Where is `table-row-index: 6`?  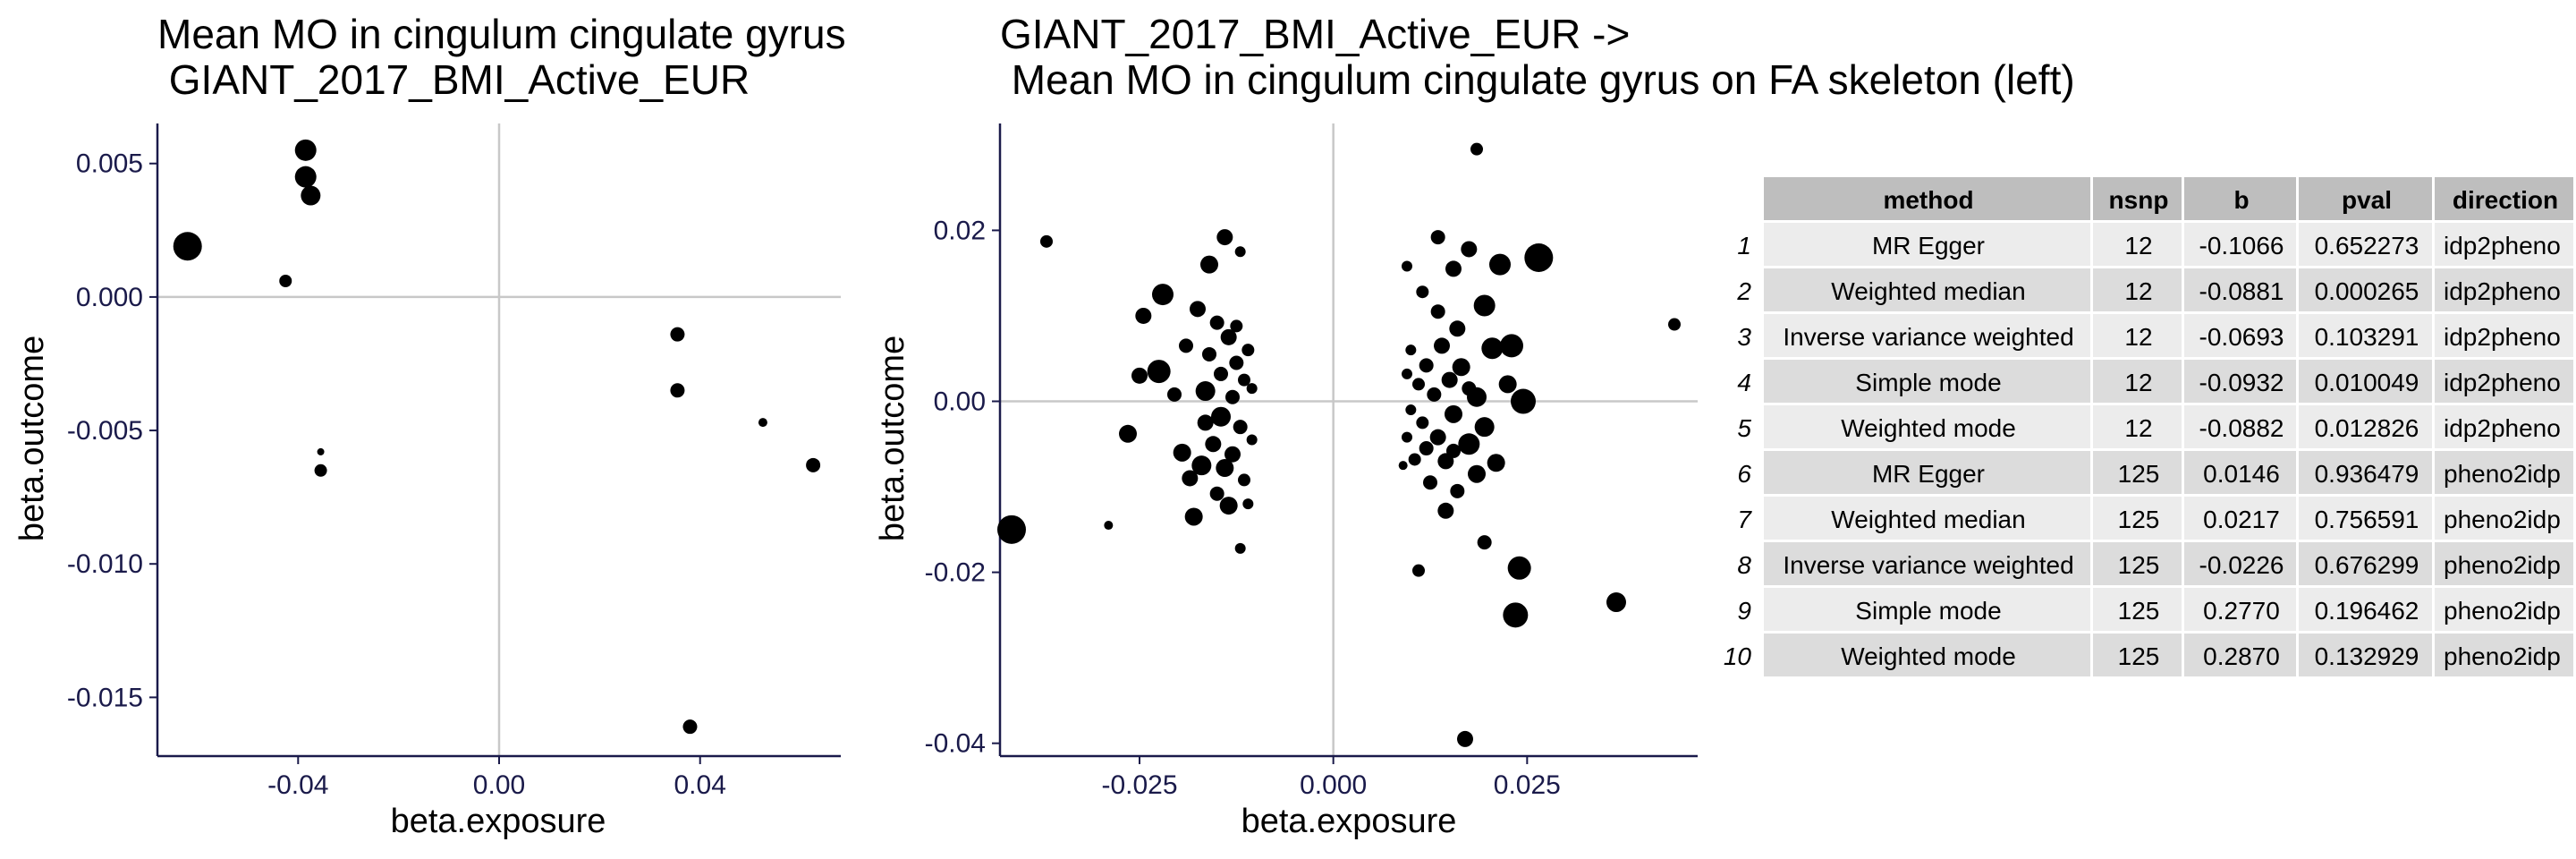 table-row-index: 6 is located at coordinates (1744, 474).